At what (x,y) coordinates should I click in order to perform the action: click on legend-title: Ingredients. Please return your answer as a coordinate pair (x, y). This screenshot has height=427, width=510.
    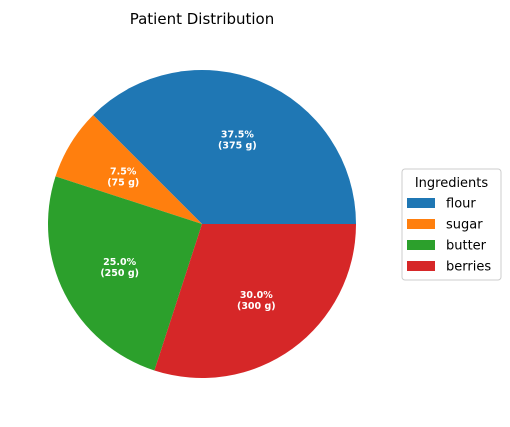
    Looking at the image, I should click on (452, 183).